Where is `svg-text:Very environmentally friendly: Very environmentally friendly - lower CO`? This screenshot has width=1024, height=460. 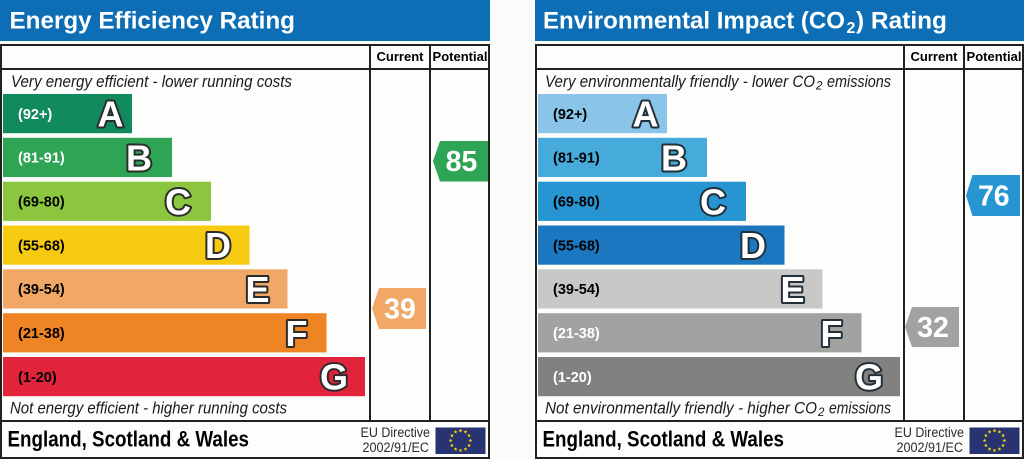
svg-text:Very environmentally friendly: Very environmentally friendly - lower CO is located at coordinates (680, 81).